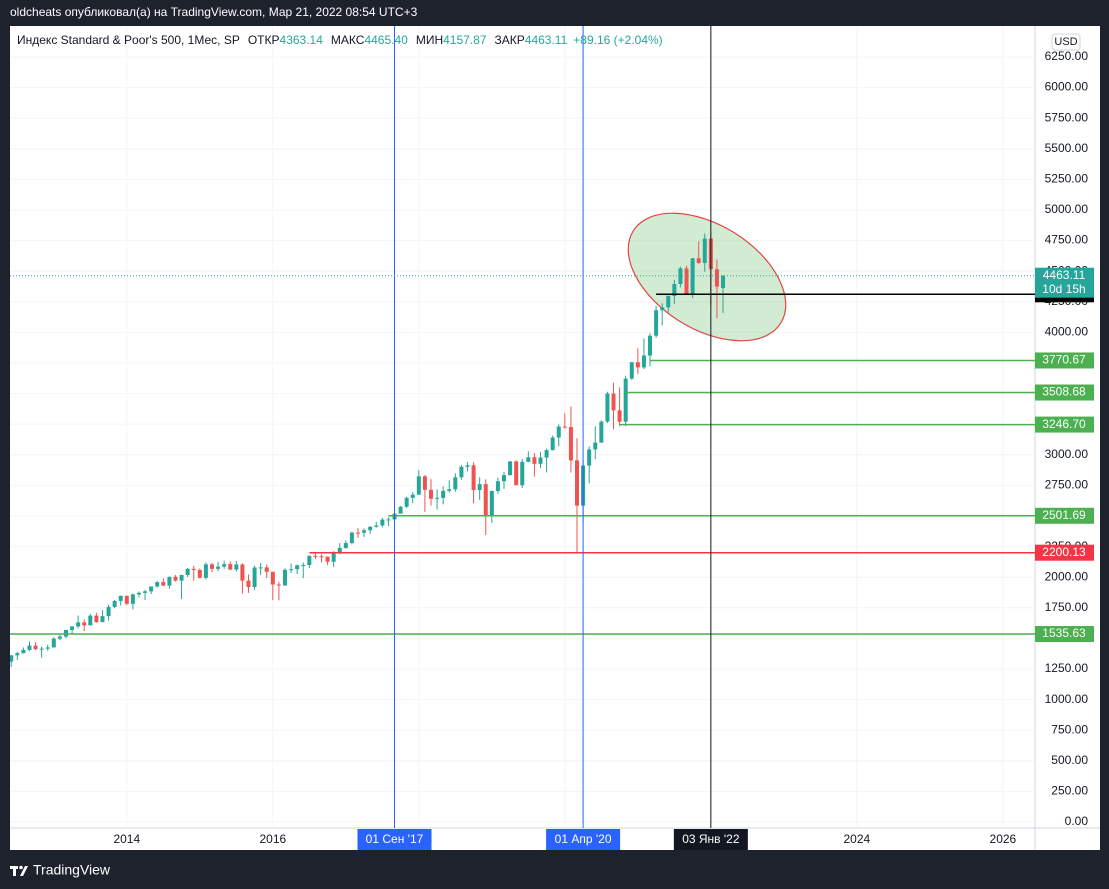 This screenshot has width=1109, height=889. Describe the element at coordinates (1067, 668) in the screenshot. I see `y-tick-label: 1250.00` at that location.